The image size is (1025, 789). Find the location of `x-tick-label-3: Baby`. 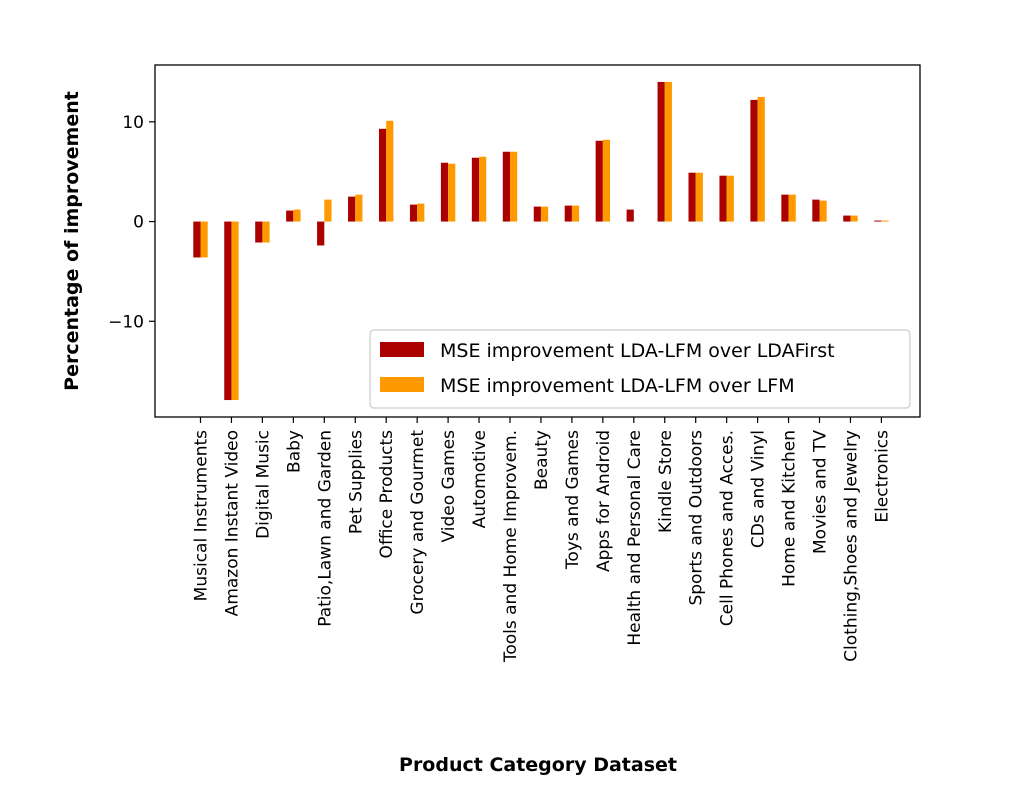

x-tick-label-3: Baby is located at coordinates (294, 451).